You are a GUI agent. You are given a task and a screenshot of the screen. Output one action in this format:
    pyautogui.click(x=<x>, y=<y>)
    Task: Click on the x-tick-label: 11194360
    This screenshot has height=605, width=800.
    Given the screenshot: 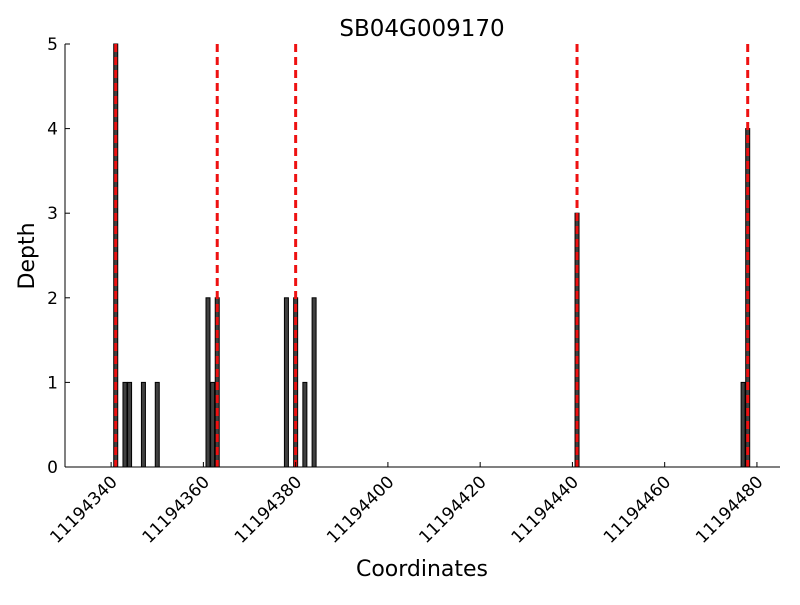 What is the action you would take?
    pyautogui.click(x=176, y=509)
    